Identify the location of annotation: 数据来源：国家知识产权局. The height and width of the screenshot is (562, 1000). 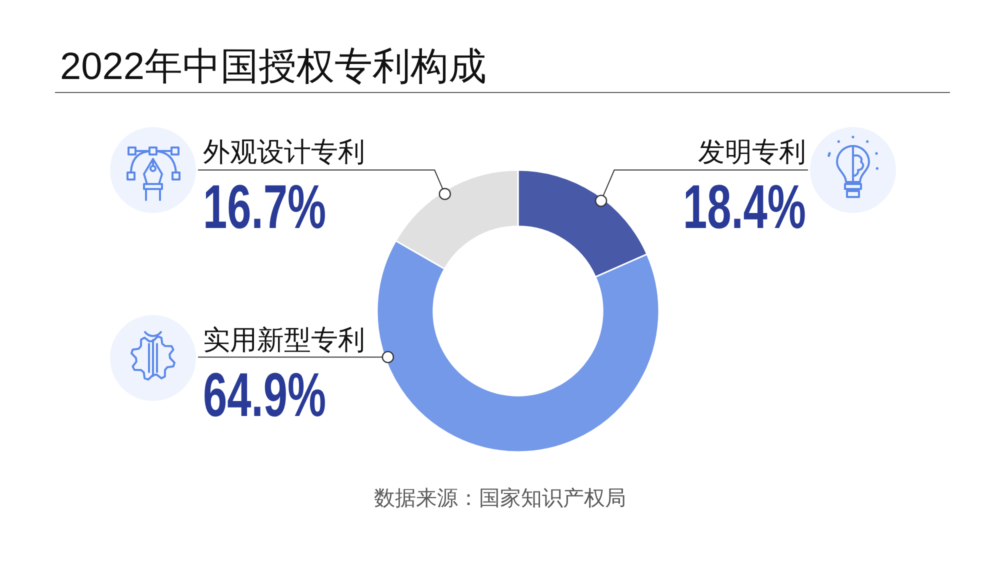
(500, 498).